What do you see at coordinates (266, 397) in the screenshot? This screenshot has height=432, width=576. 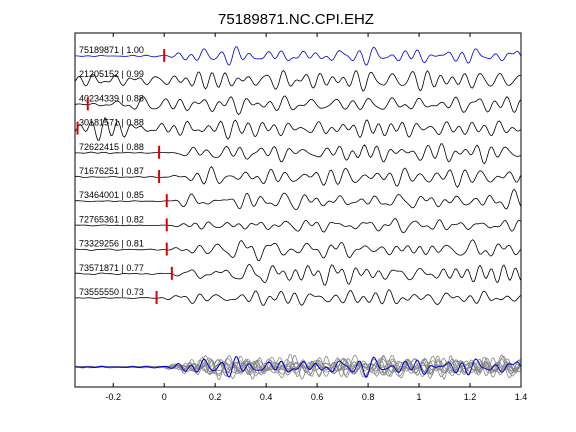 I see `x-tick-label: 0.4` at bounding box center [266, 397].